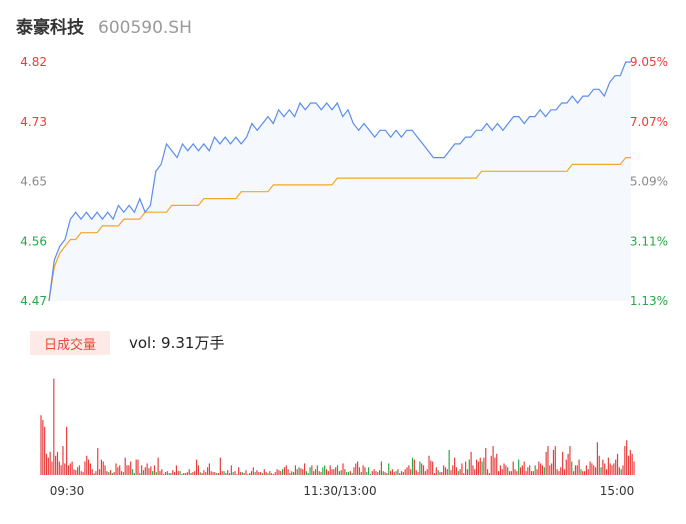 The height and width of the screenshot is (524, 686). What do you see at coordinates (649, 241) in the screenshot?
I see `percent-tick-label: 3.11%` at bounding box center [649, 241].